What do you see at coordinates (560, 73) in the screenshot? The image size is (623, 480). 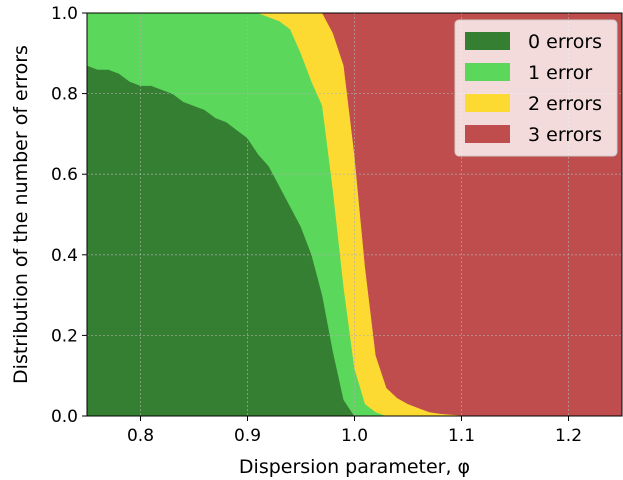 I see `legend-label-1: 1 error` at bounding box center [560, 73].